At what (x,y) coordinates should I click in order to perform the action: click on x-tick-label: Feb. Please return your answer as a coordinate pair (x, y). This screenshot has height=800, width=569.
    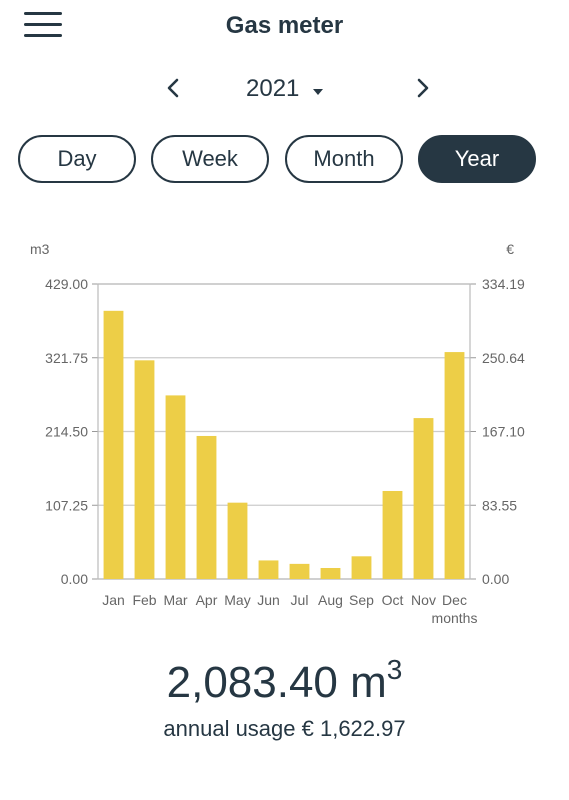
    Looking at the image, I should click on (144, 600).